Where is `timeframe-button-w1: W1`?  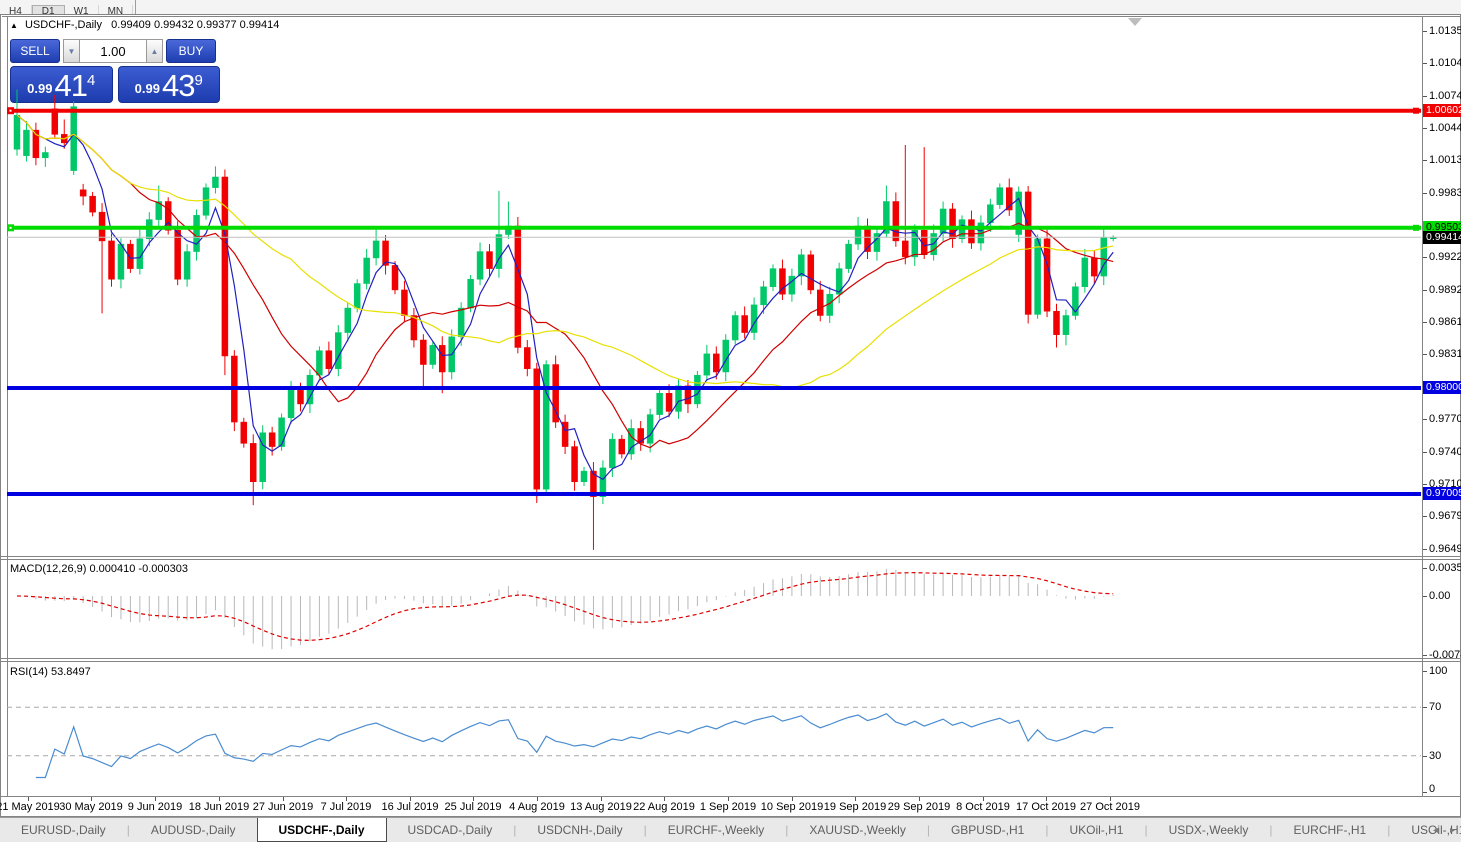 timeframe-button-w1: W1 is located at coordinates (82, 12).